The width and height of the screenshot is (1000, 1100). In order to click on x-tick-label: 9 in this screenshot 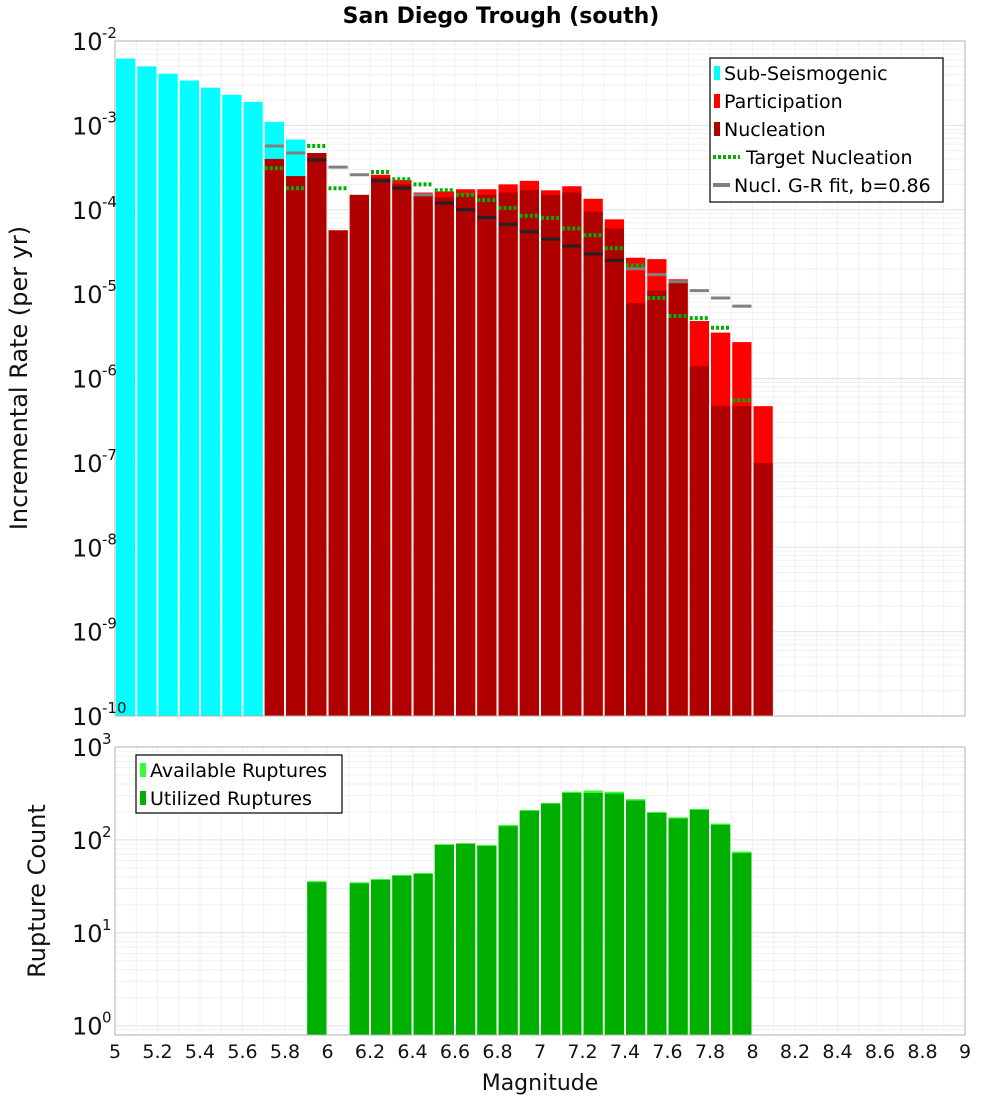, I will do `click(965, 1052)`.